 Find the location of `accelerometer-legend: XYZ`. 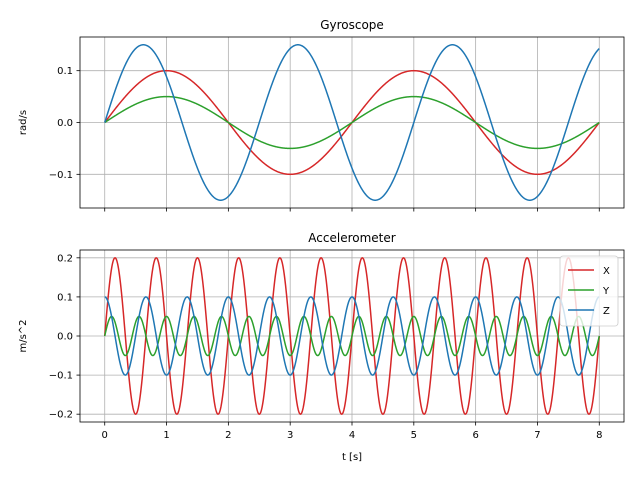

accelerometer-legend: XYZ is located at coordinates (589, 291).